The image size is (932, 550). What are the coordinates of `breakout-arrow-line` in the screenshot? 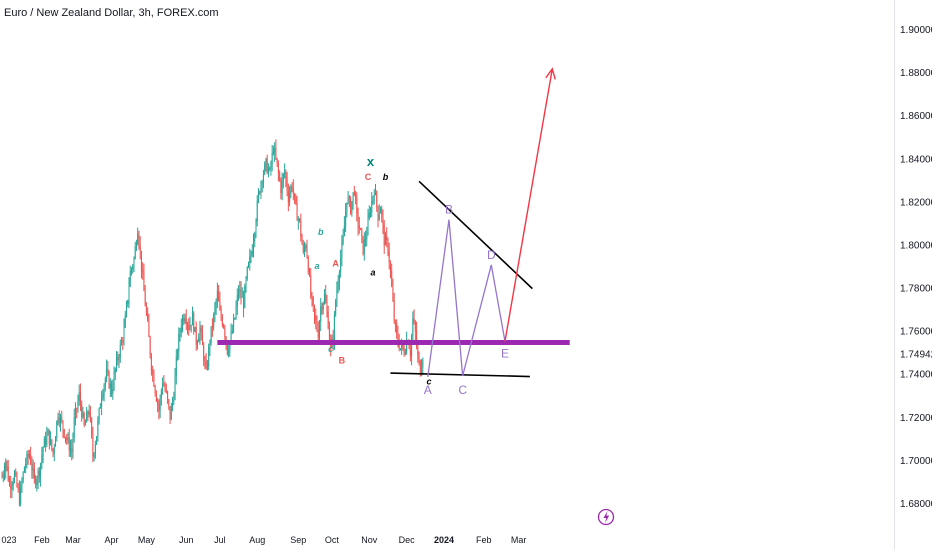 It's located at (528, 205).